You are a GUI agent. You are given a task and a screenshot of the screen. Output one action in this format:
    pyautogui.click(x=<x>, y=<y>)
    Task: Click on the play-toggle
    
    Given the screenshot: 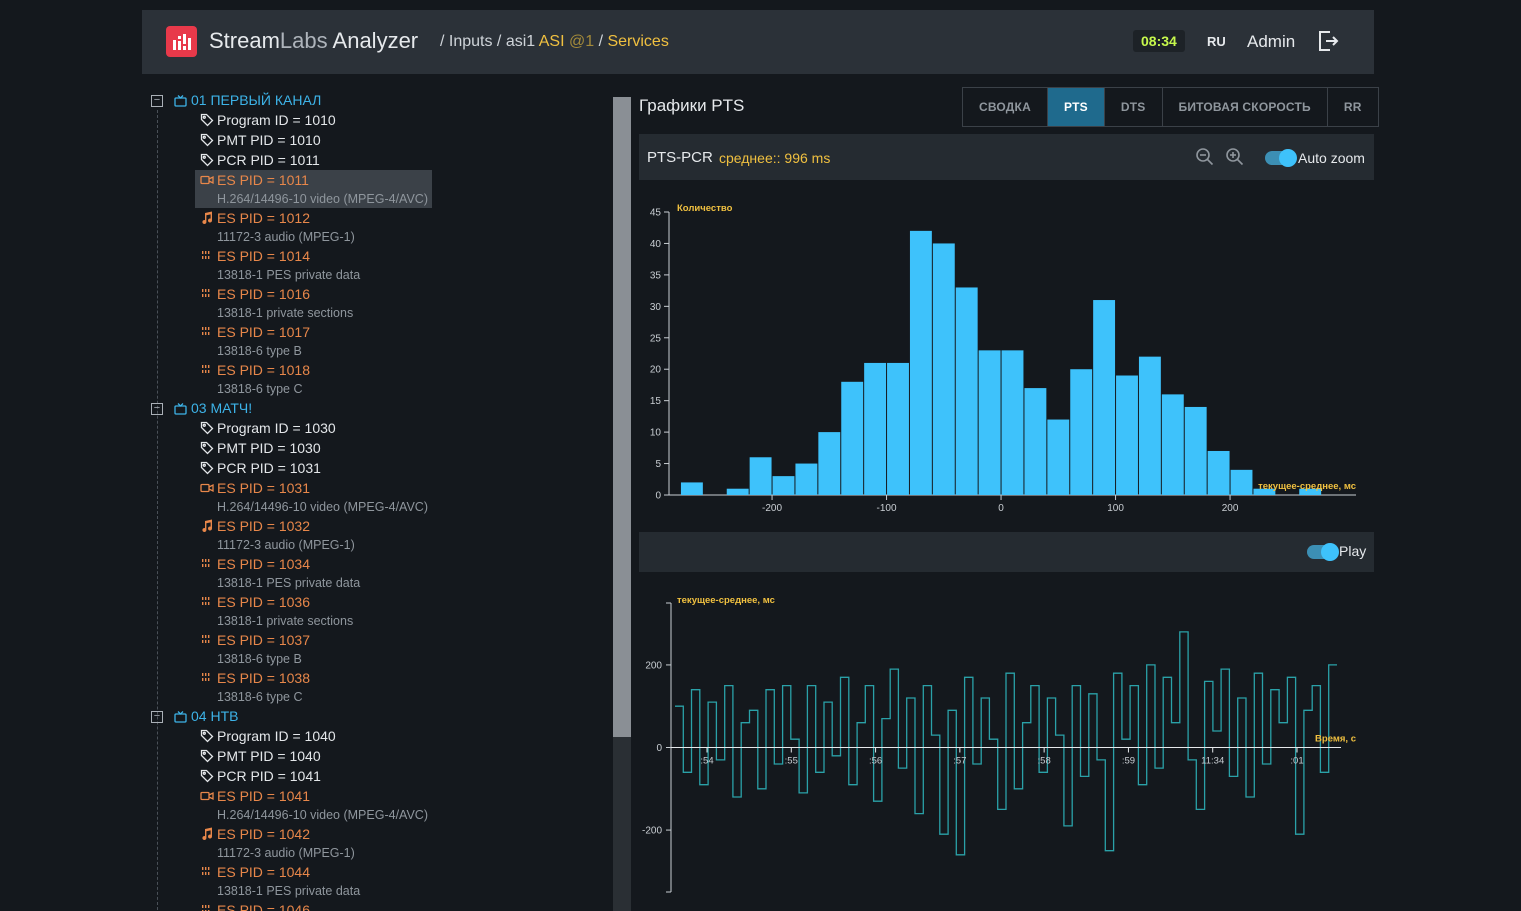 What is the action you would take?
    pyautogui.click(x=1323, y=552)
    